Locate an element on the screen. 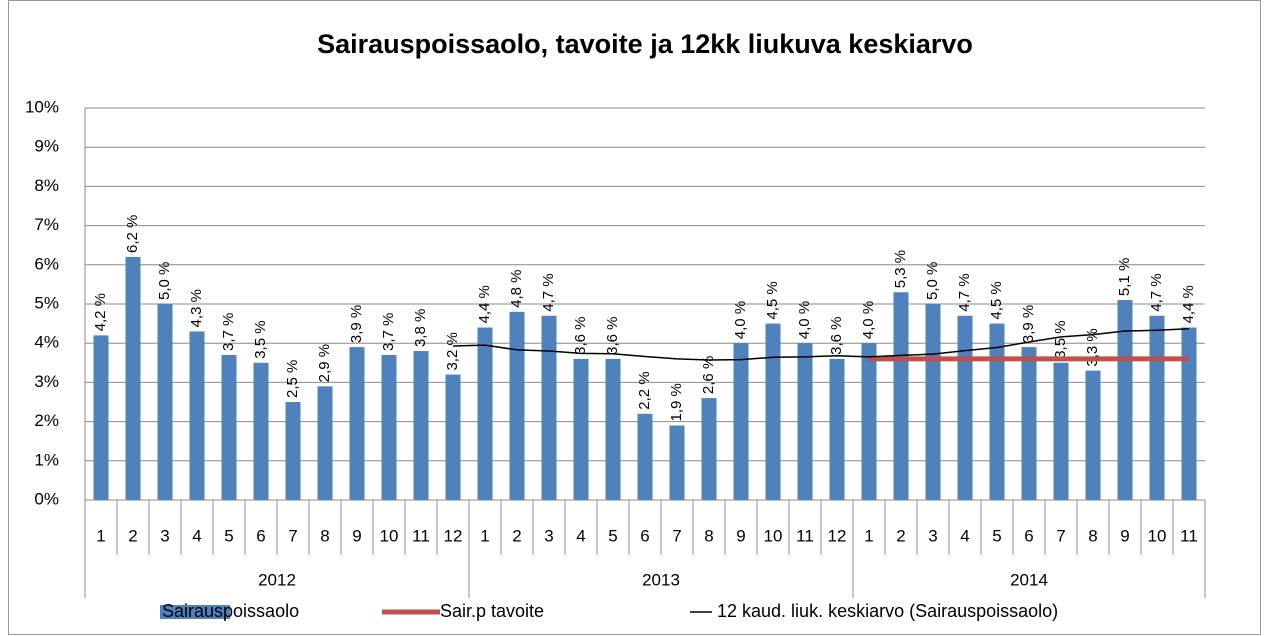 The width and height of the screenshot is (1269, 636). data-label: 4,3 % is located at coordinates (196, 308).